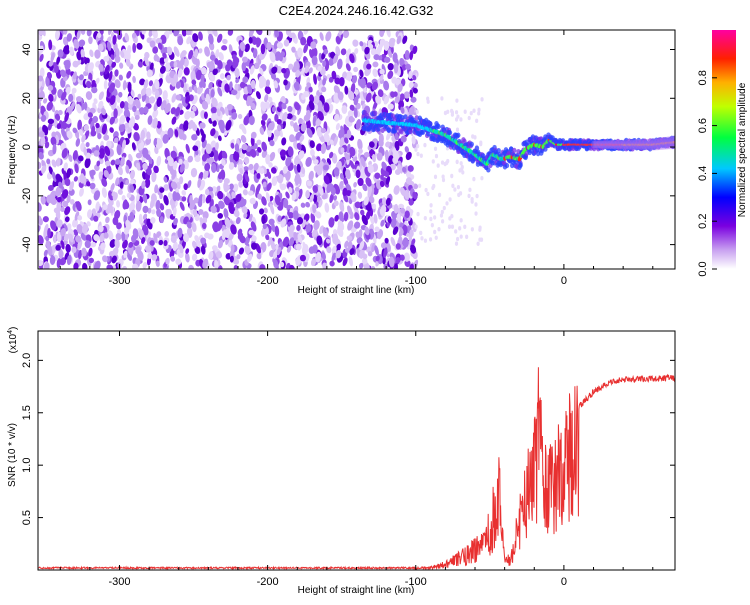 The height and width of the screenshot is (605, 750). Describe the element at coordinates (356, 290) in the screenshot. I see `spectrogram-xlabel: Height of straight line (km)` at that location.